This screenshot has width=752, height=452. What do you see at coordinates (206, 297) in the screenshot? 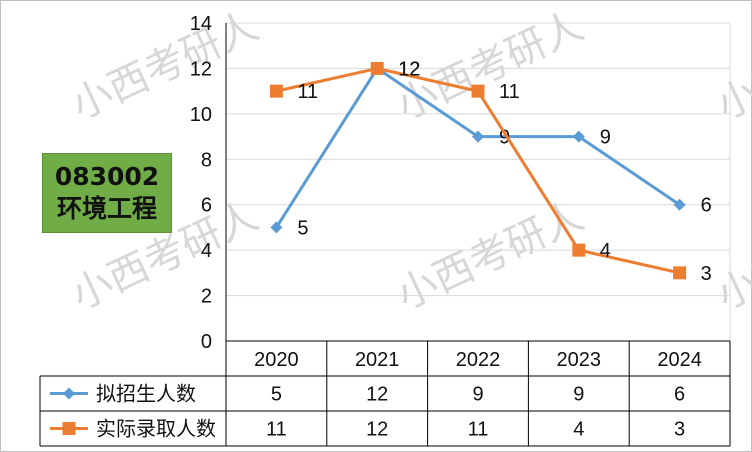
I see `y-tick-label: 2` at bounding box center [206, 297].